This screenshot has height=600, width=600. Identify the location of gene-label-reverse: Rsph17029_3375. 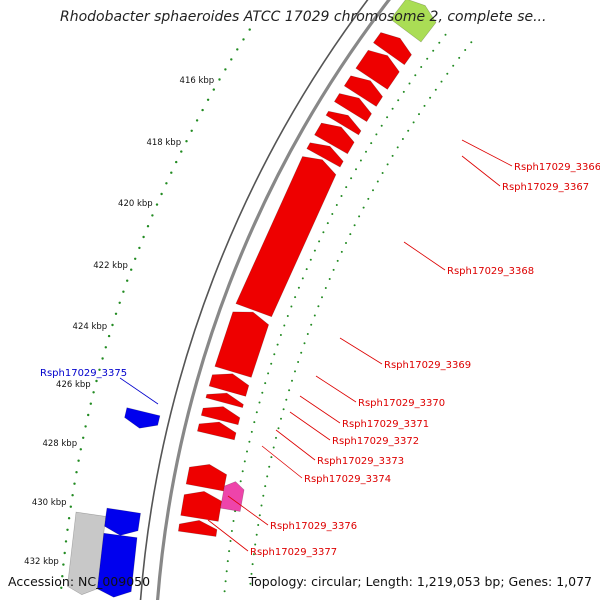
(83, 373).